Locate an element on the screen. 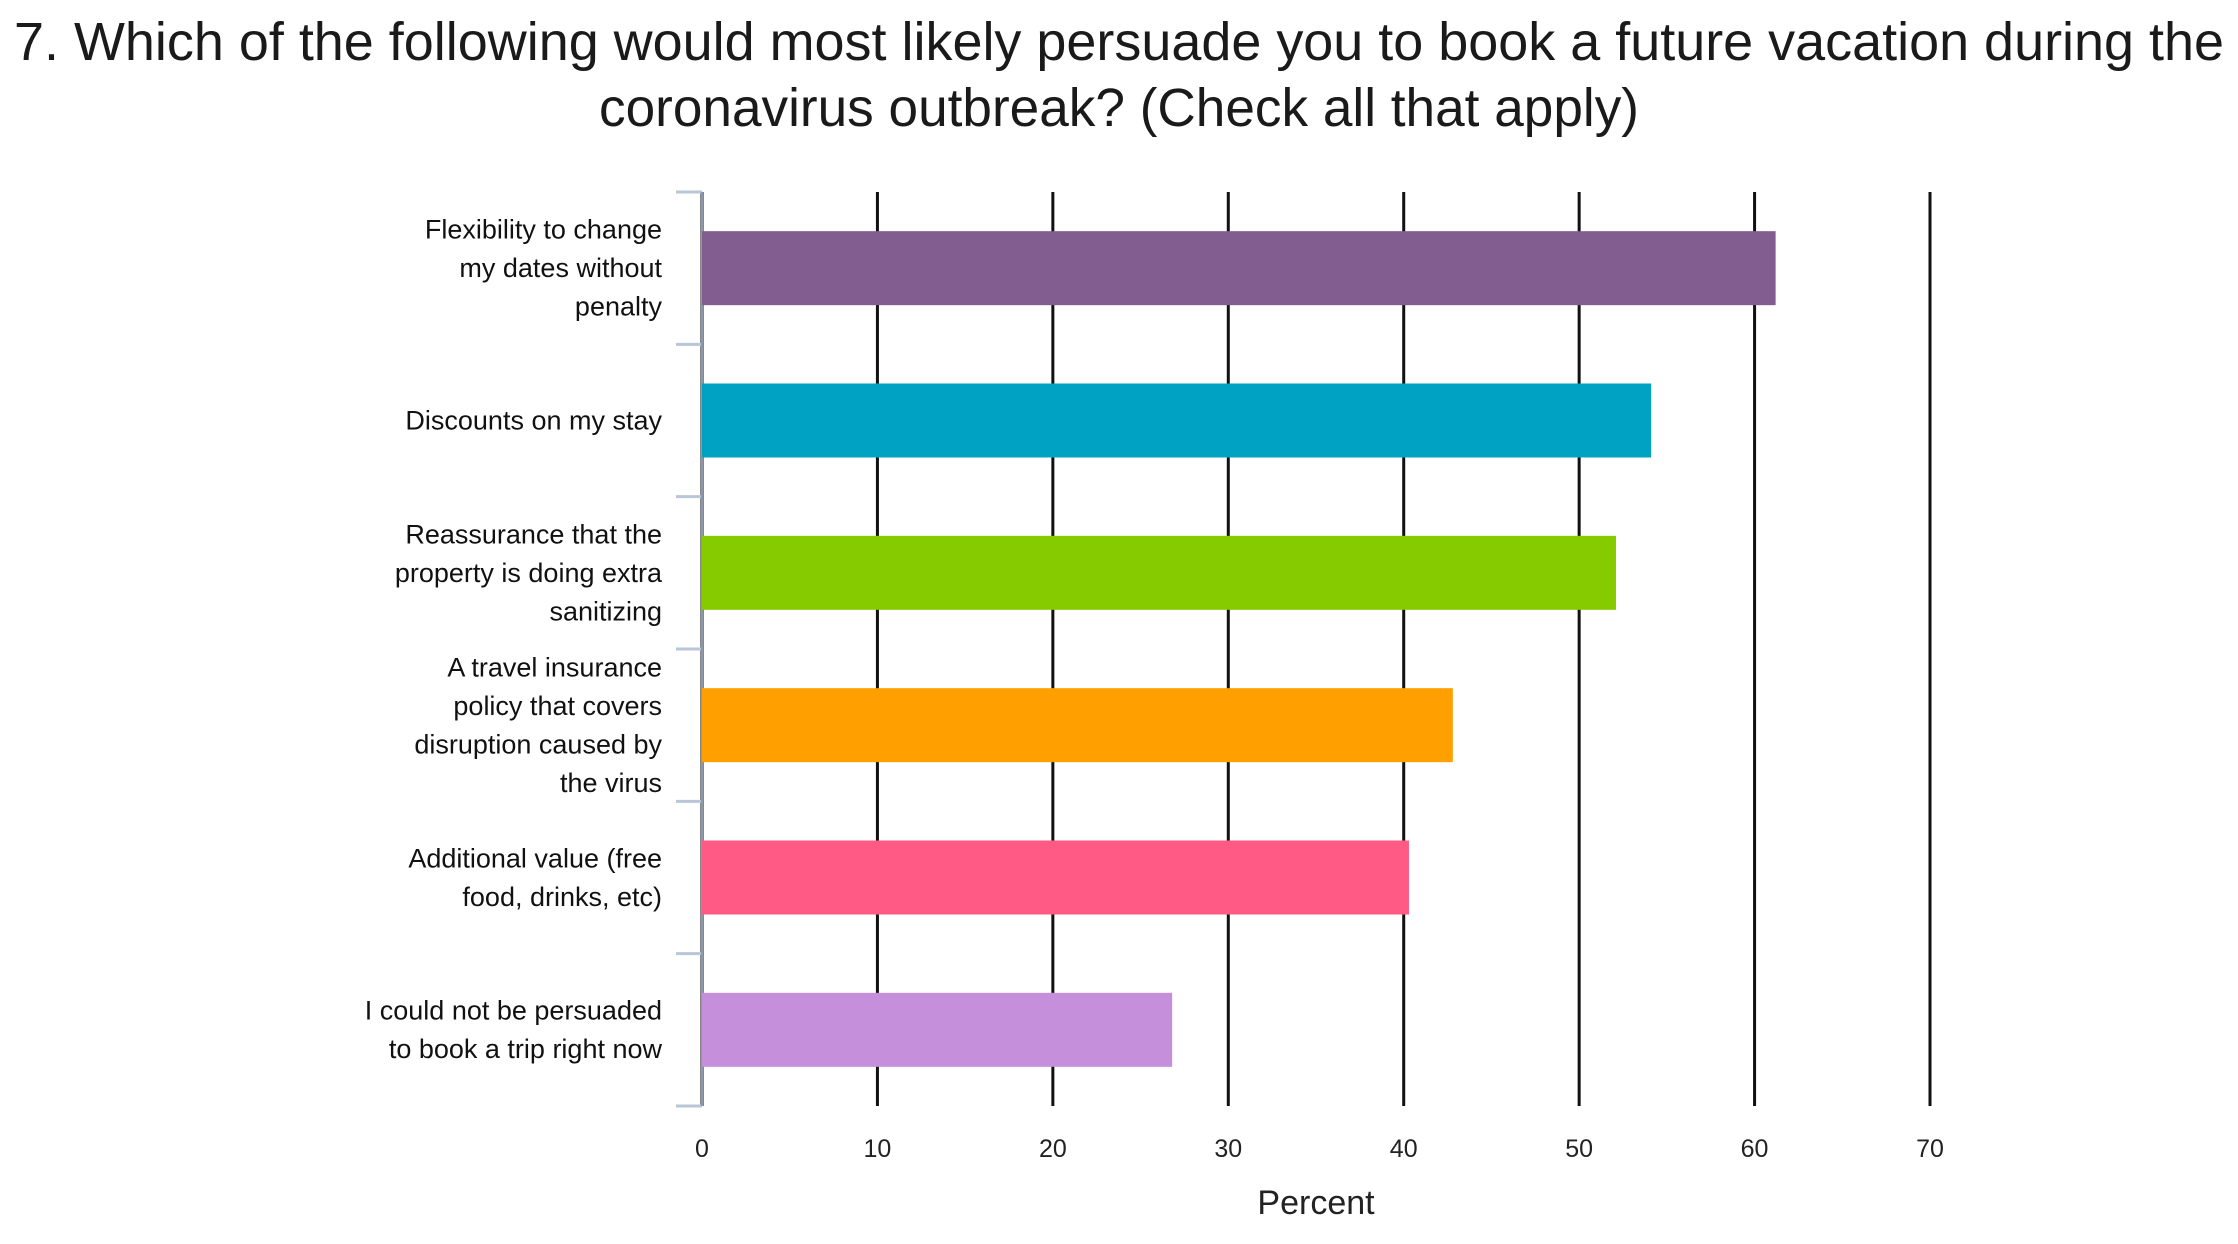 This screenshot has width=2238, height=1244. category-label: my dates without is located at coordinates (560, 268).